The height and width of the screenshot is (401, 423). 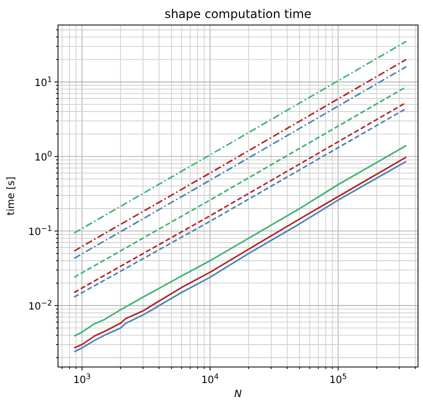 What do you see at coordinates (338, 379) in the screenshot?
I see `x-tick-label: 10$^{5}$` at bounding box center [338, 379].